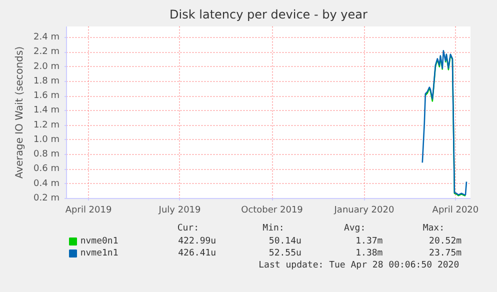 The width and height of the screenshot is (497, 292). Describe the element at coordinates (47, 81) in the screenshot. I see `y-tick-label: 1.8 m` at that location.